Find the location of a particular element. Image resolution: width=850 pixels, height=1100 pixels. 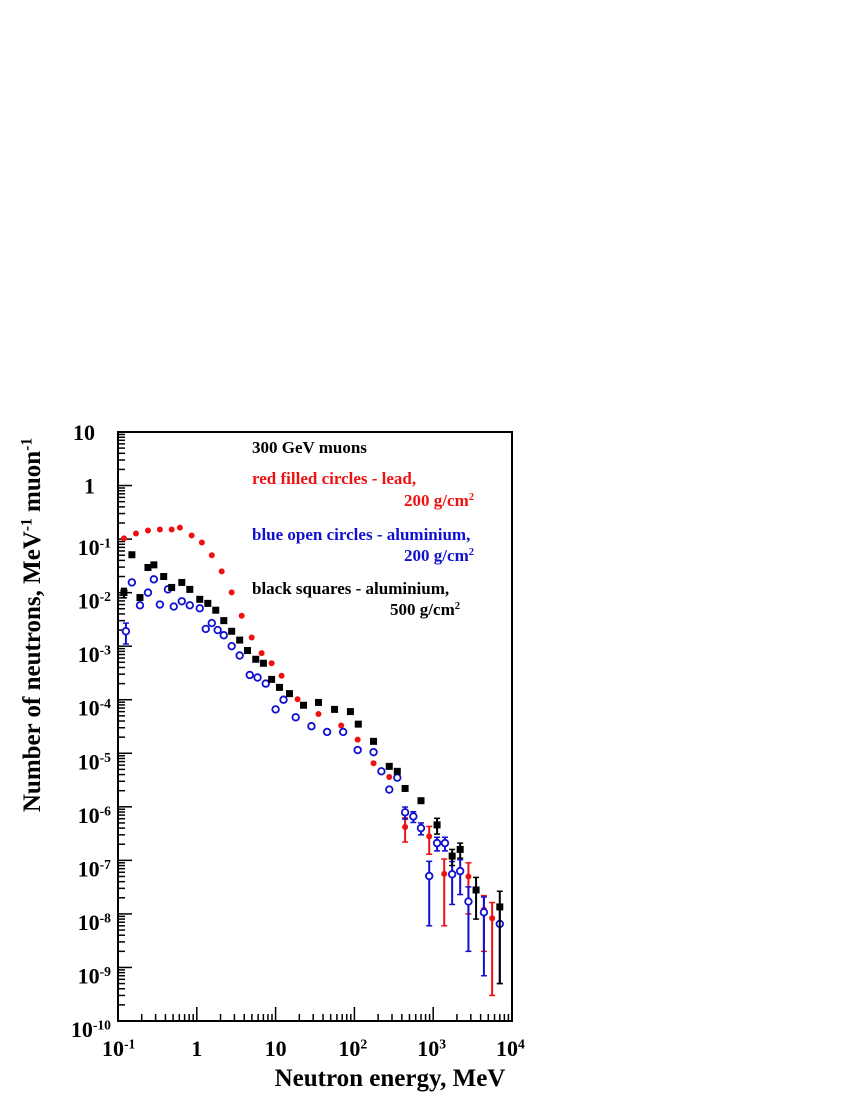

text-part: -10 is located at coordinates (102, 1024).